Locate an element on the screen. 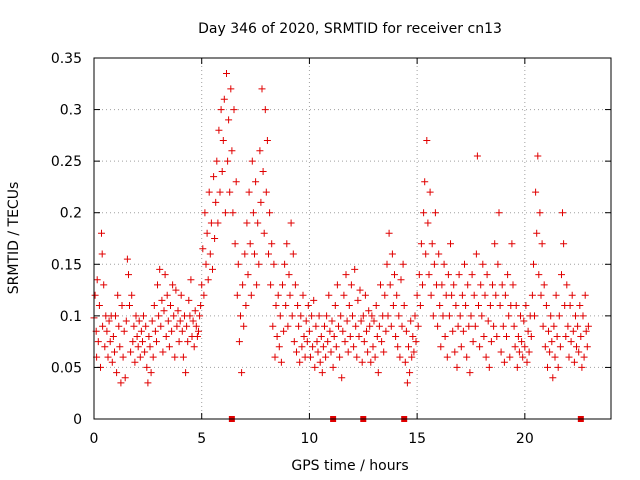  y-tick-label: 0.1 is located at coordinates (71, 317).